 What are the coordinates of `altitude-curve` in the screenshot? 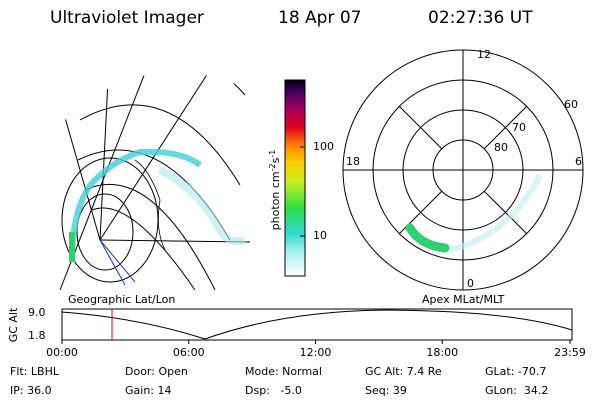 It's located at (317, 324).